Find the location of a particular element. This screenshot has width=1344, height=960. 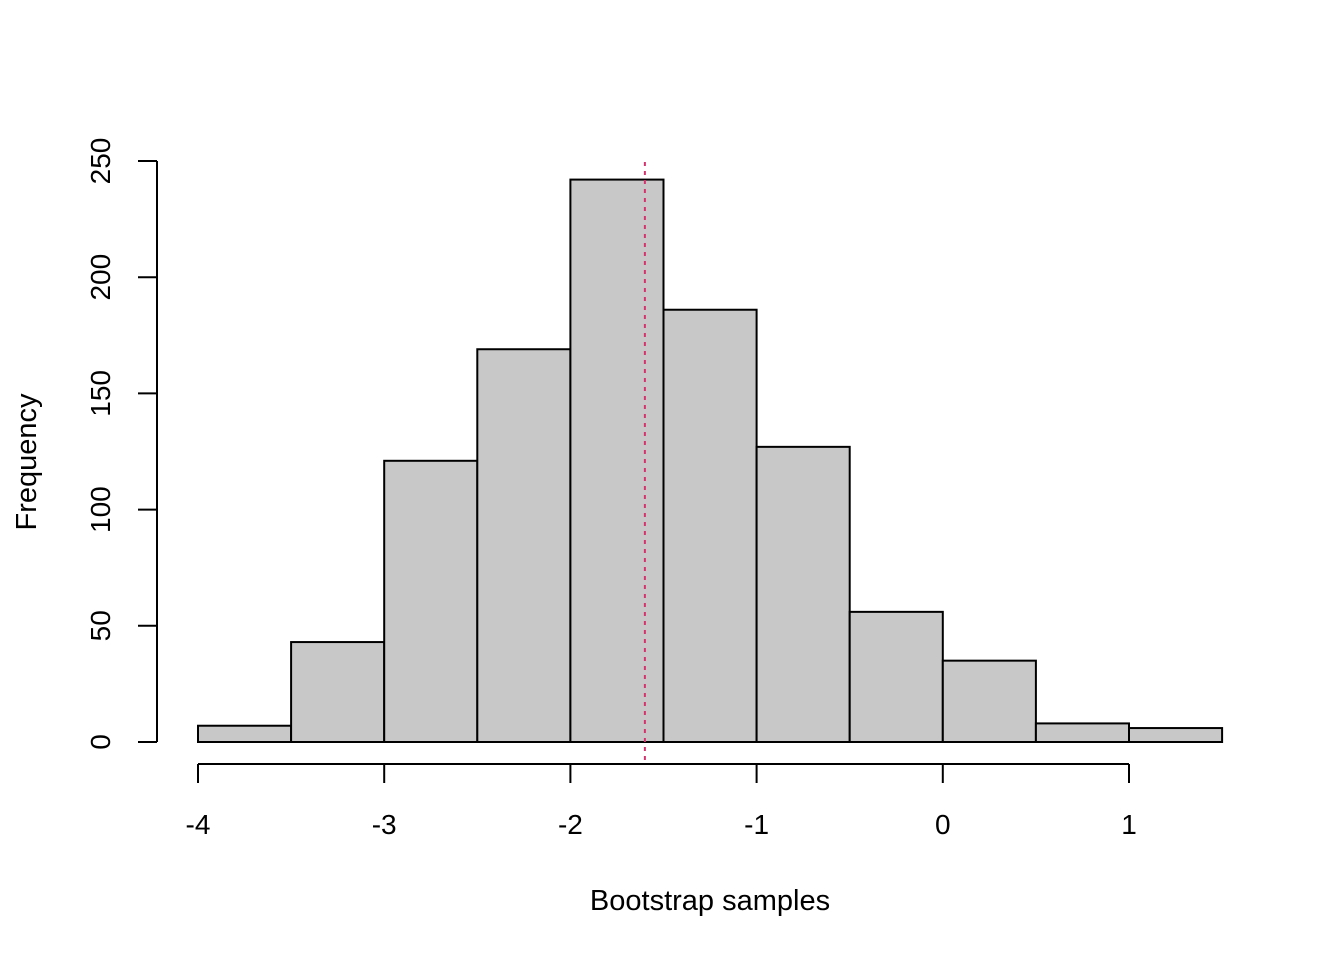

x-tick-label: 0 is located at coordinates (943, 824).